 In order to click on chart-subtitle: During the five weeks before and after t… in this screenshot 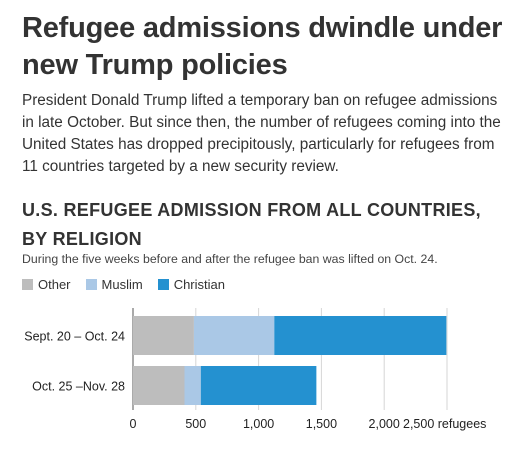, I will do `click(230, 259)`.